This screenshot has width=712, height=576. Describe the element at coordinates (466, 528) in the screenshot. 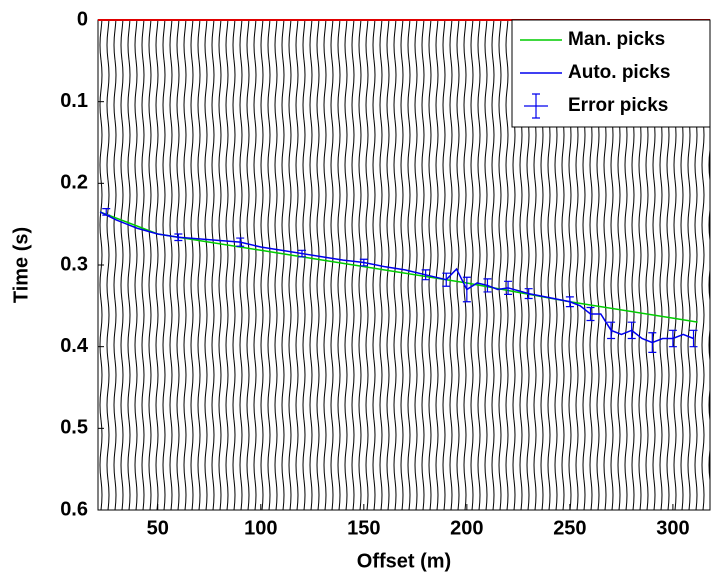

I see `x-tick-label: 200` at that location.